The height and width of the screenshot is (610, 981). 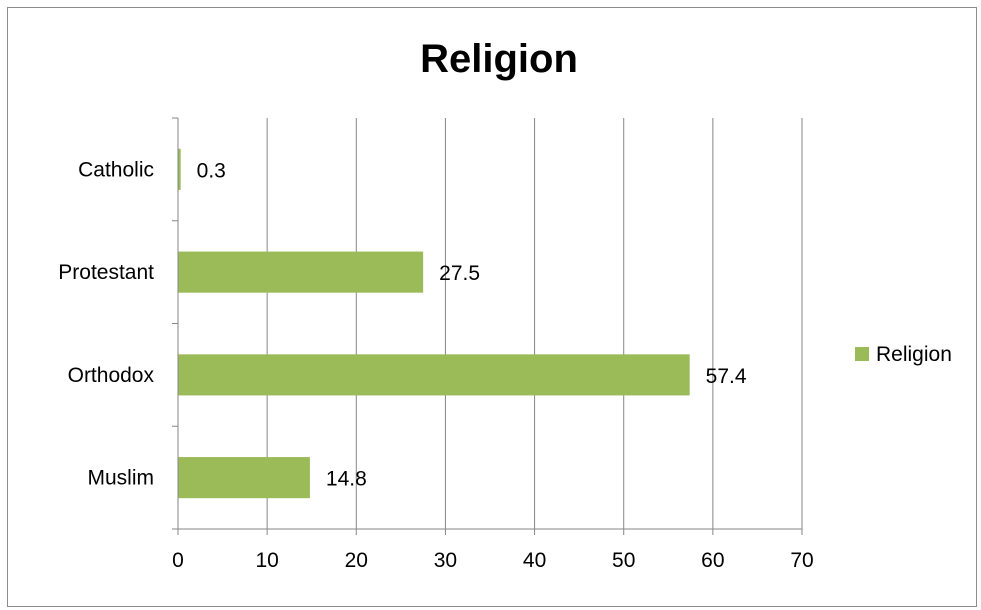 I want to click on legend: Religion, so click(x=903, y=354).